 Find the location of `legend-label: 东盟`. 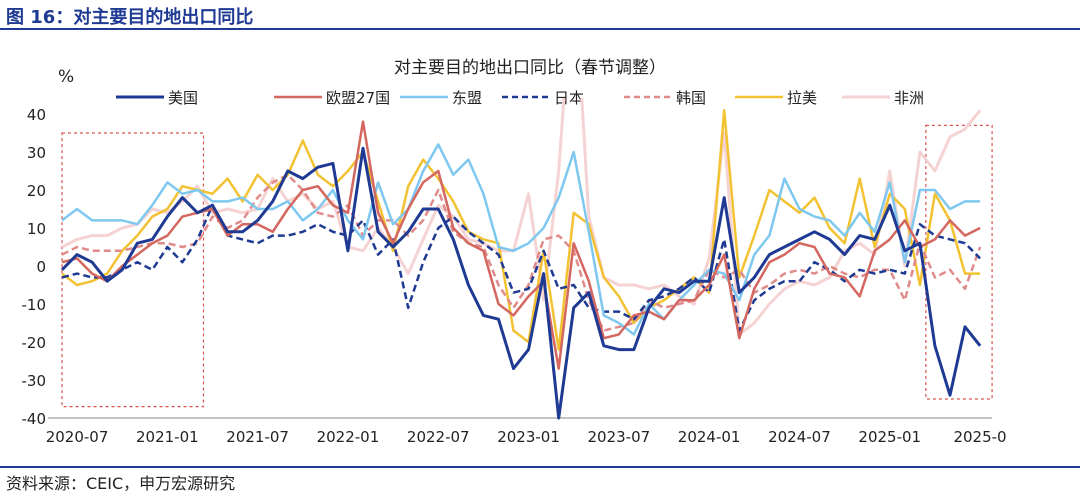

legend-label: 东盟 is located at coordinates (467, 98).